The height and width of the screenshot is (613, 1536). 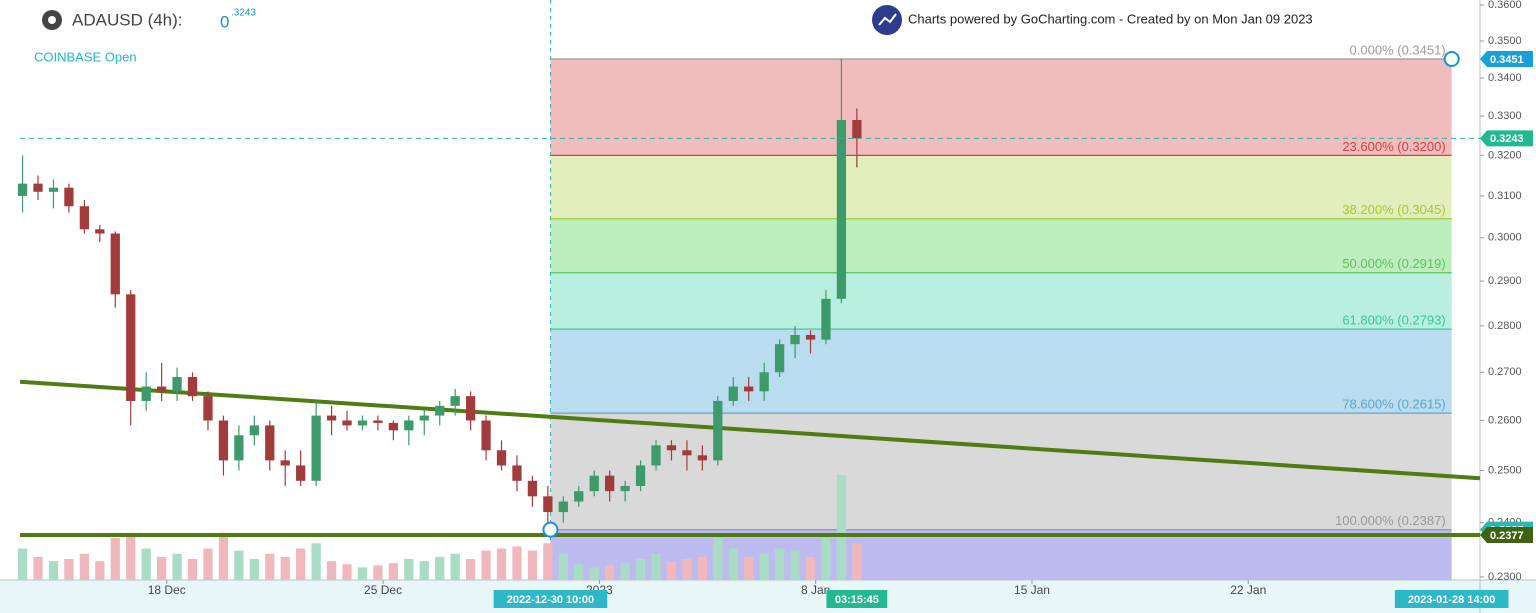 I want to click on x-tick-label: 25 Dec, so click(x=383, y=590).